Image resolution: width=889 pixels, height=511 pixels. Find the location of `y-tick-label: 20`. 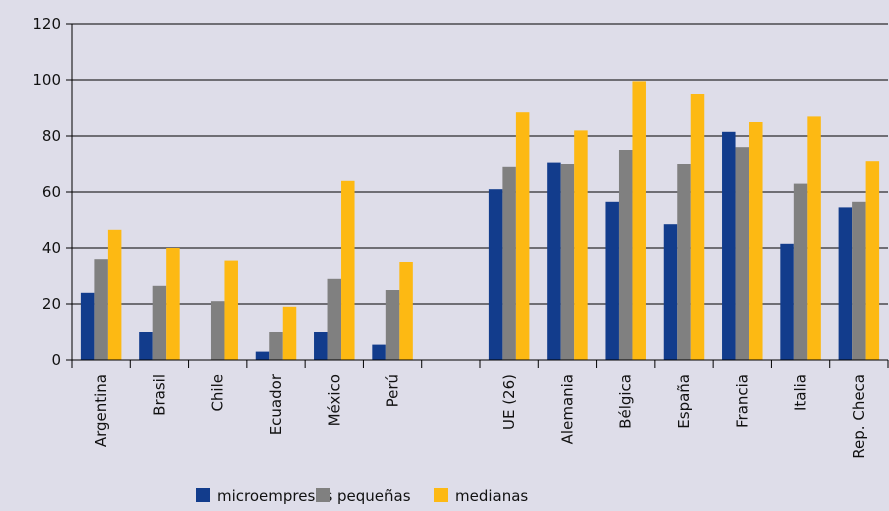

y-tick-label: 20 is located at coordinates (51, 304).